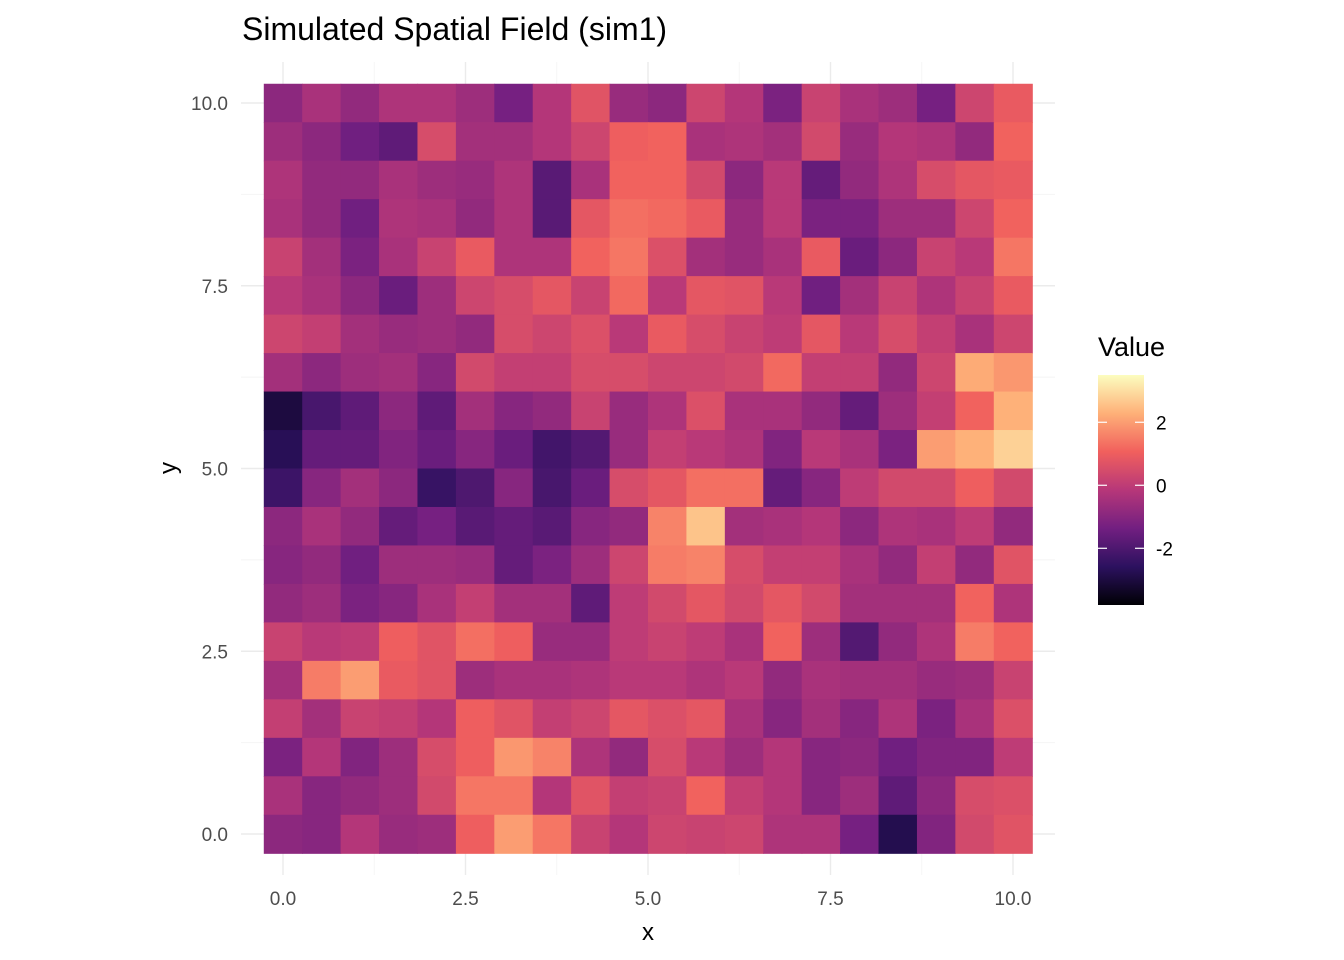  I want to click on color-legend: Value 2 0 -2, so click(1135, 468).